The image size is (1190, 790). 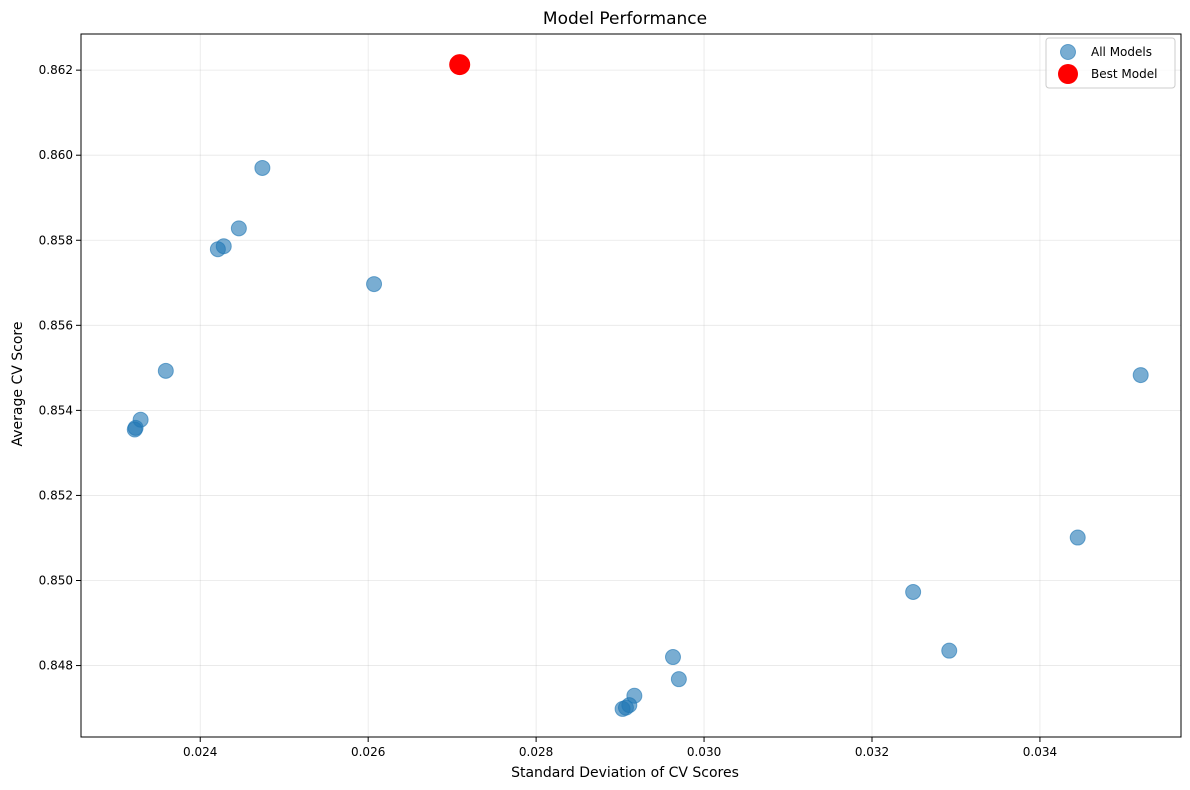 I want to click on legend: All Models Best Model, so click(x=1110, y=63).